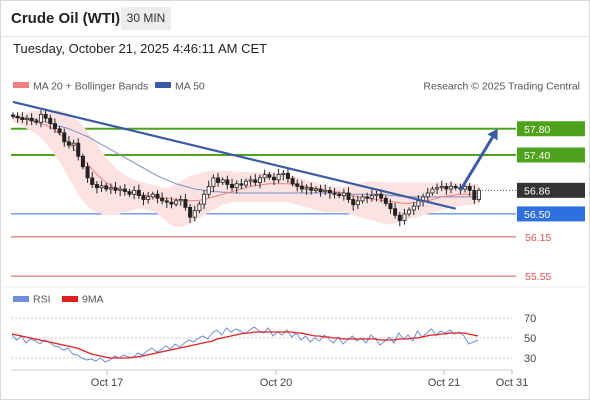  I want to click on ma50-legend-swatch, so click(163, 85).